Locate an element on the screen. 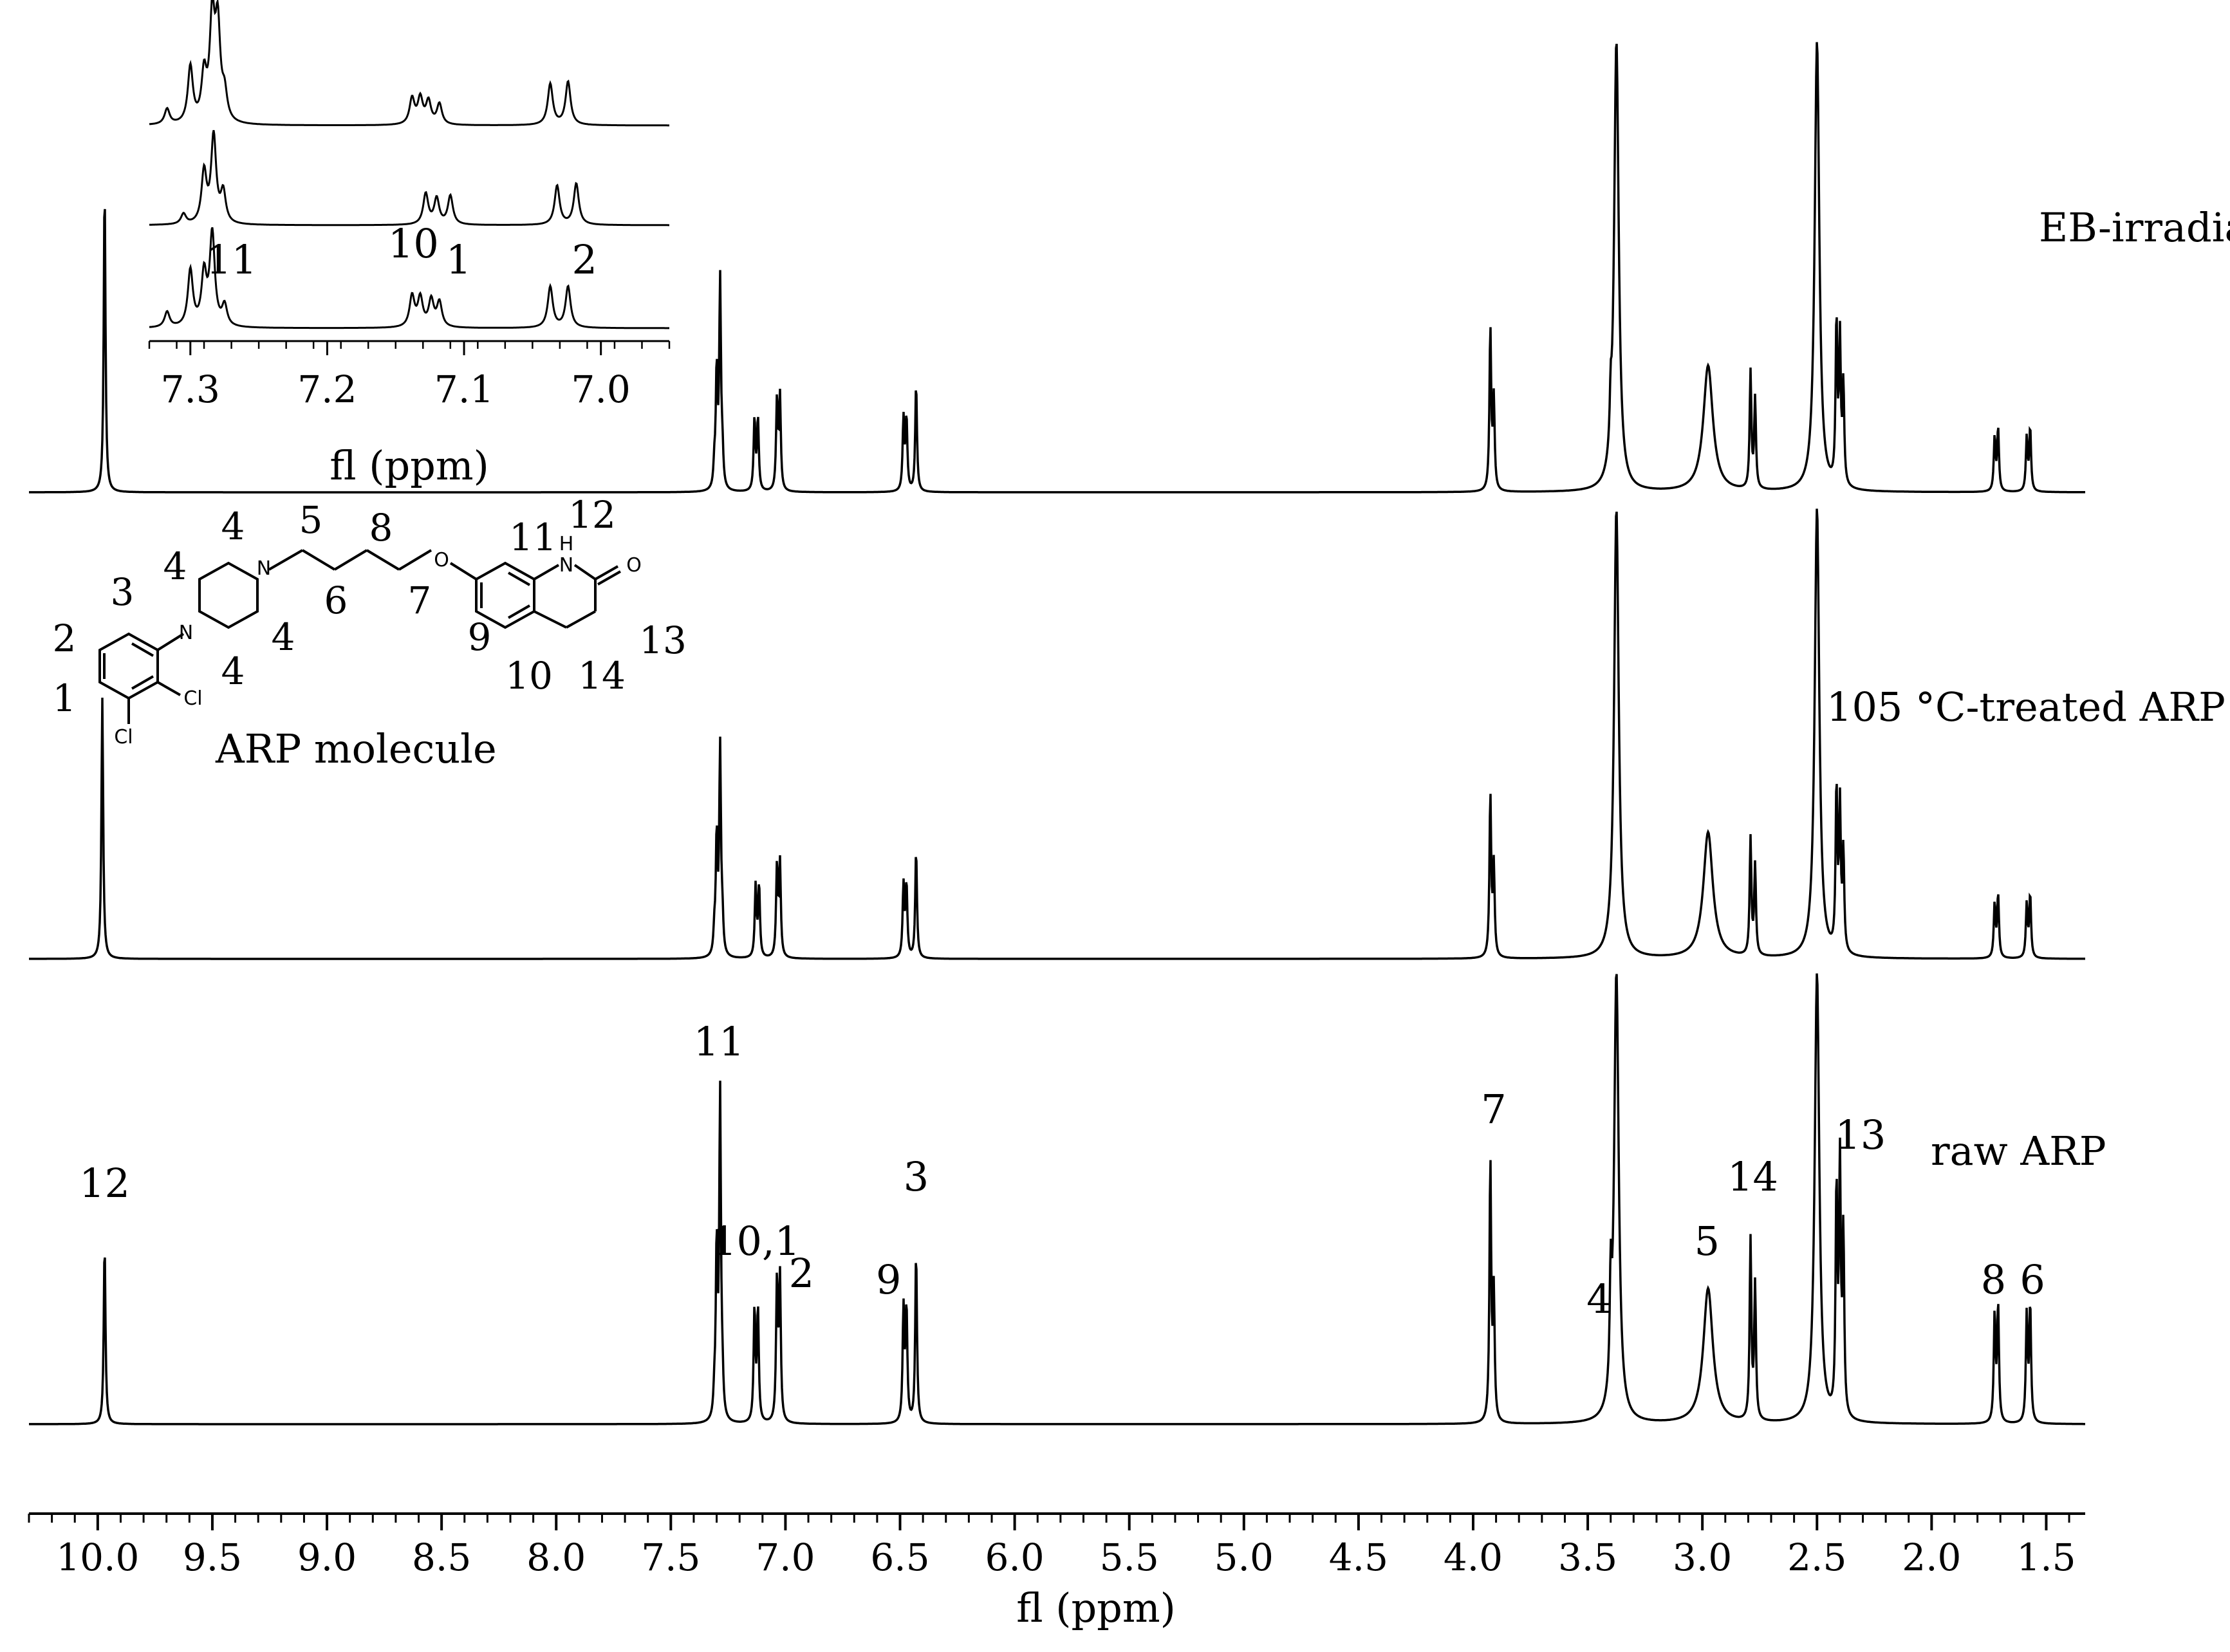 Image resolution: width=2230 pixels, height=1652 pixels. atom-cl-2: Cl is located at coordinates (123, 737).